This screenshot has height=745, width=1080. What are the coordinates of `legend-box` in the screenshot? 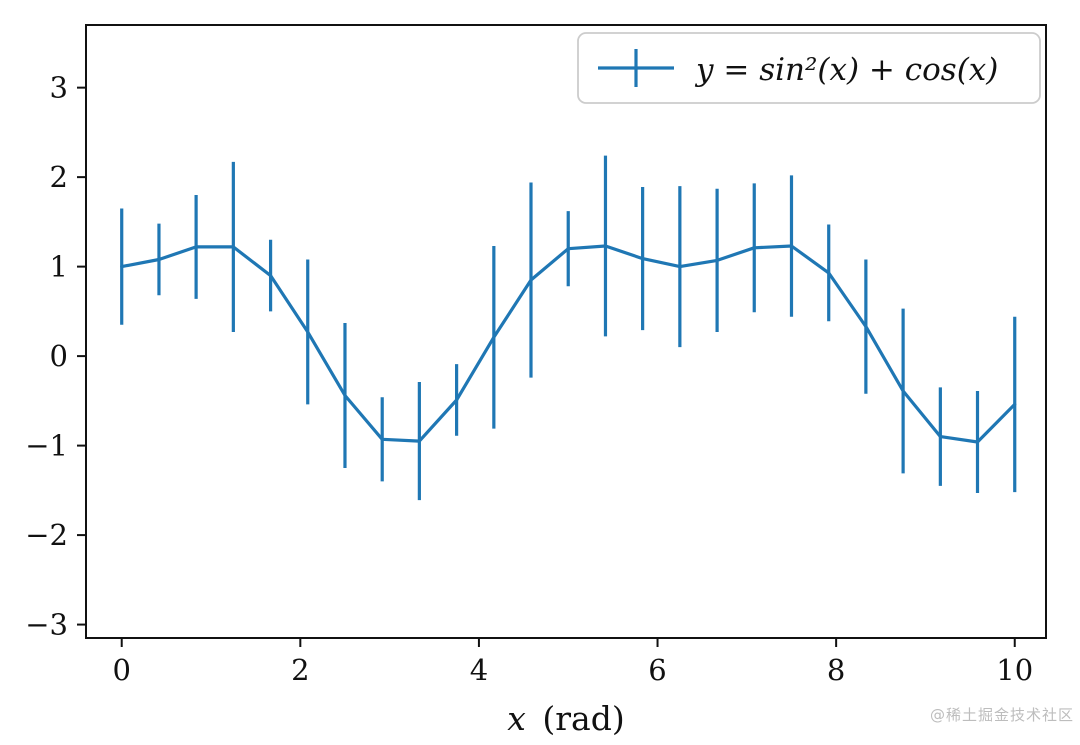 It's located at (809, 68).